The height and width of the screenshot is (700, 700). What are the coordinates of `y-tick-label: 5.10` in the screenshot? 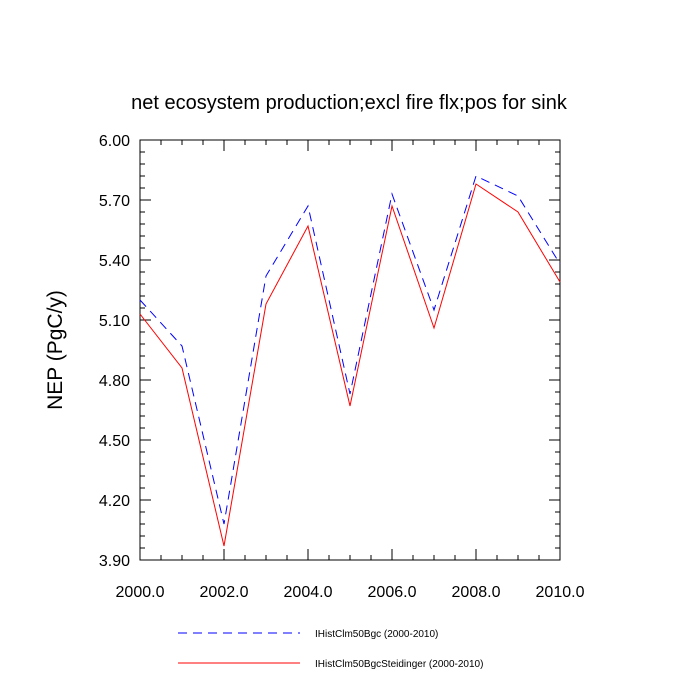 It's located at (114, 321).